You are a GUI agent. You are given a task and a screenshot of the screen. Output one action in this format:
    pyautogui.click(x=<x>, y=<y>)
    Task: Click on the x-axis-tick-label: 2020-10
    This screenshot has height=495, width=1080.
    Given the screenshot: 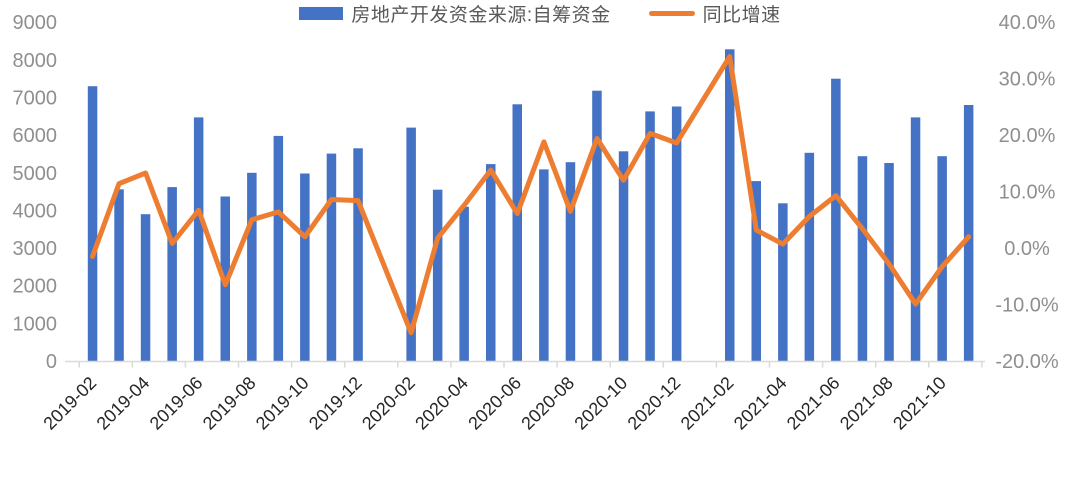 What is the action you would take?
    pyautogui.click(x=600, y=403)
    